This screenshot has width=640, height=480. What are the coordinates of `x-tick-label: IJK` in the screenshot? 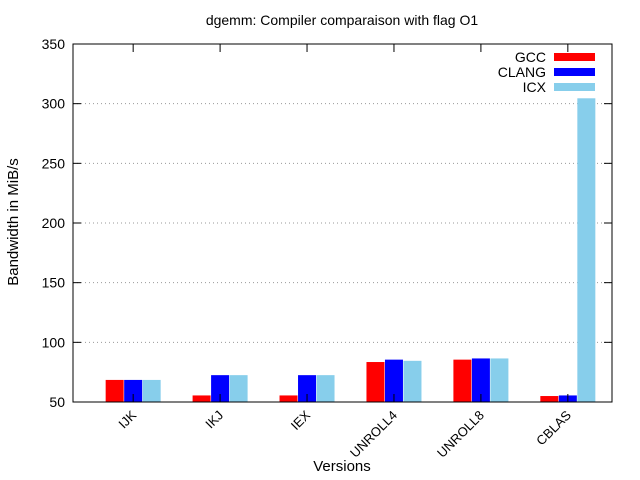 It's located at (127, 419).